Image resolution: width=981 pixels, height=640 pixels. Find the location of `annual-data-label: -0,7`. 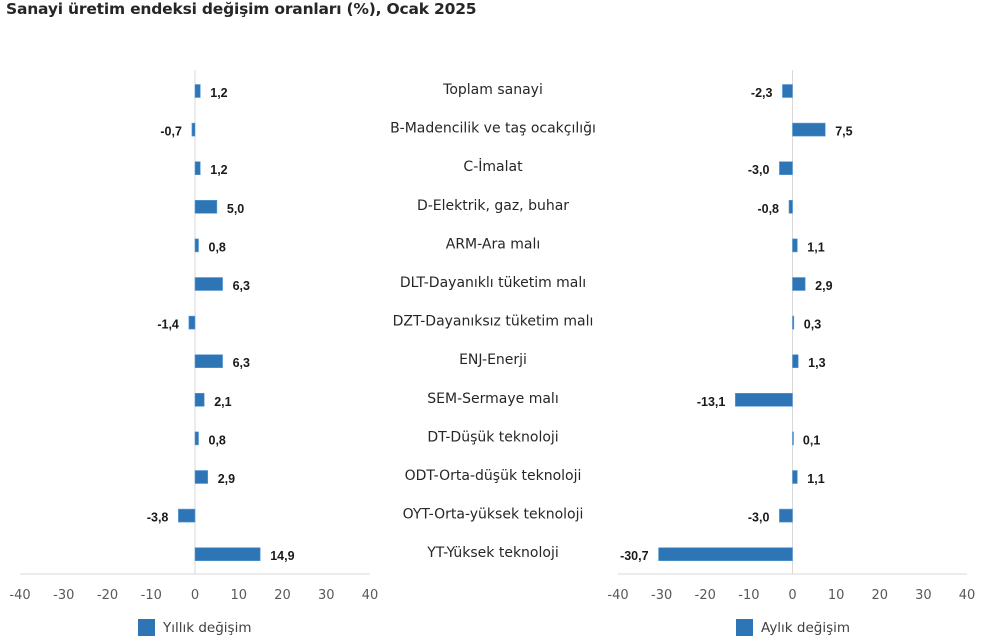

annual-data-label: -0,7 is located at coordinates (171, 132).